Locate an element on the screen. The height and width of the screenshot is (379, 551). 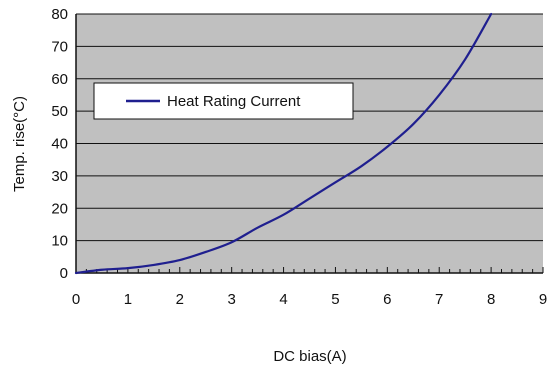
y-tick-label: 0 is located at coordinates (64, 273).